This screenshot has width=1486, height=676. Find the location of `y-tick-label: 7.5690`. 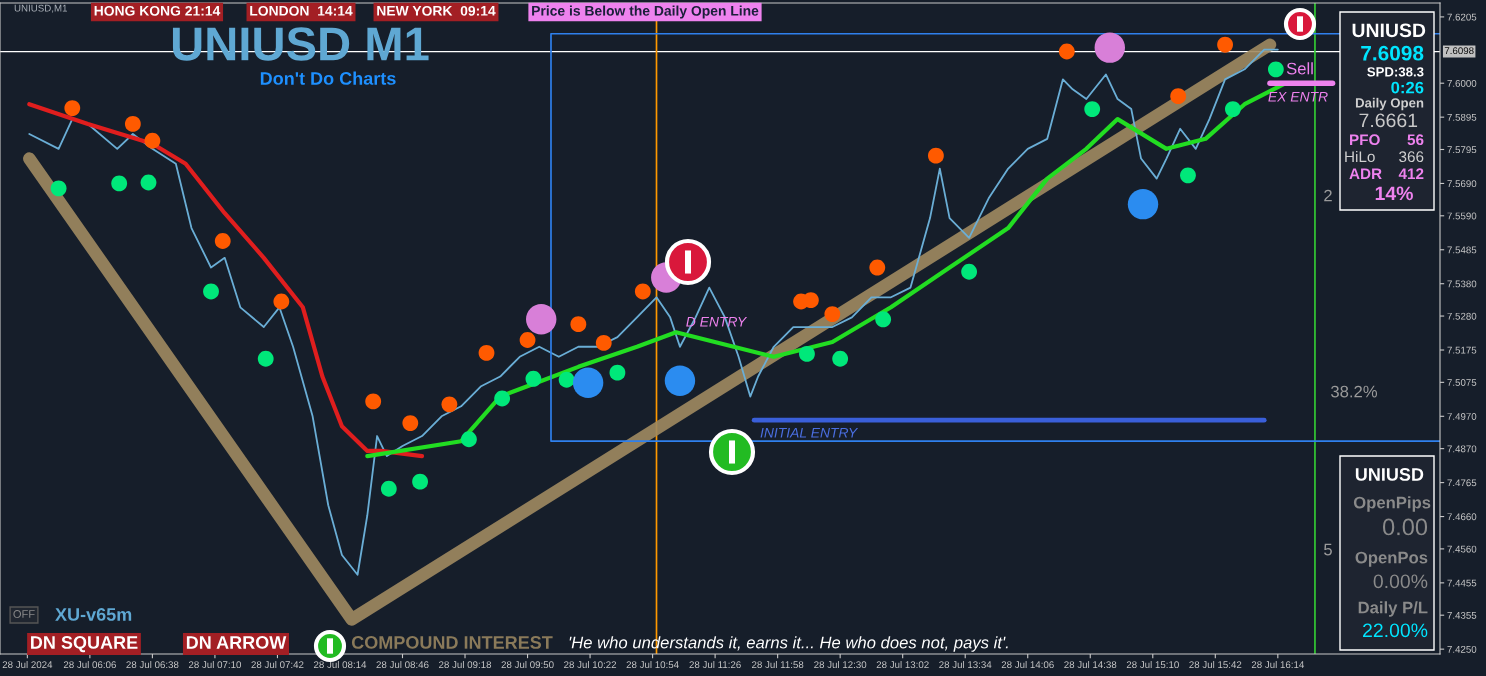

y-tick-label: 7.5690 is located at coordinates (1462, 184).